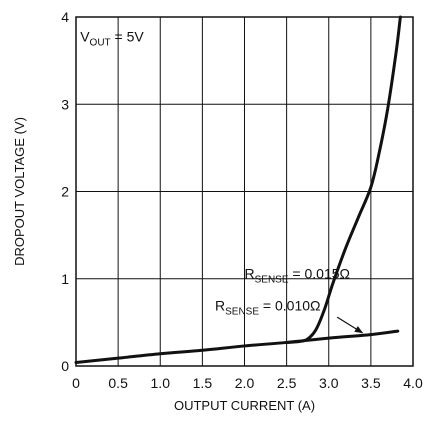 The width and height of the screenshot is (439, 423). Describe the element at coordinates (371, 383) in the screenshot. I see `x-tick-label: 3.5` at that location.